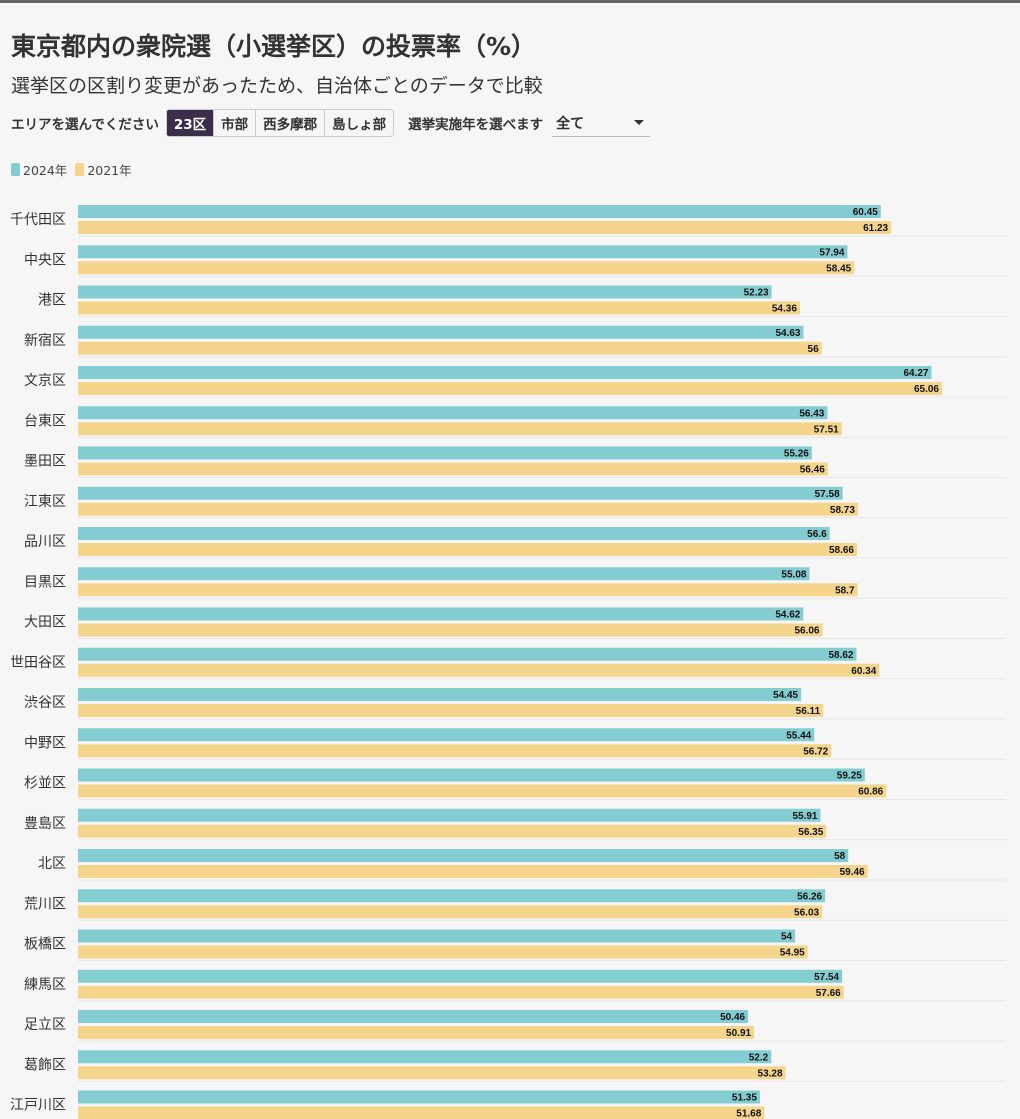 Image resolution: width=1020 pixels, height=1119 pixels. What do you see at coordinates (45, 743) in the screenshot?
I see `category-label: 中野区` at bounding box center [45, 743].